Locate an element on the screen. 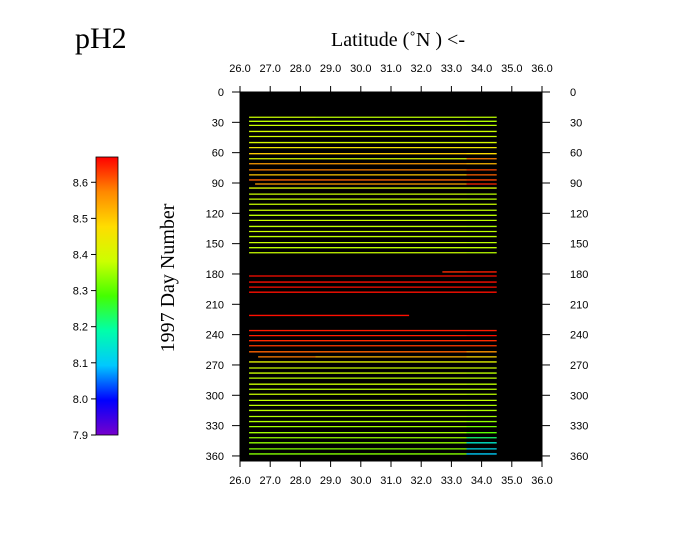 This screenshot has height=550, width=700. colorbar-ticks: 8.6 8.5 8.4 8.3 8.2 8.1 8.0 7.9 is located at coordinates (84, 309).